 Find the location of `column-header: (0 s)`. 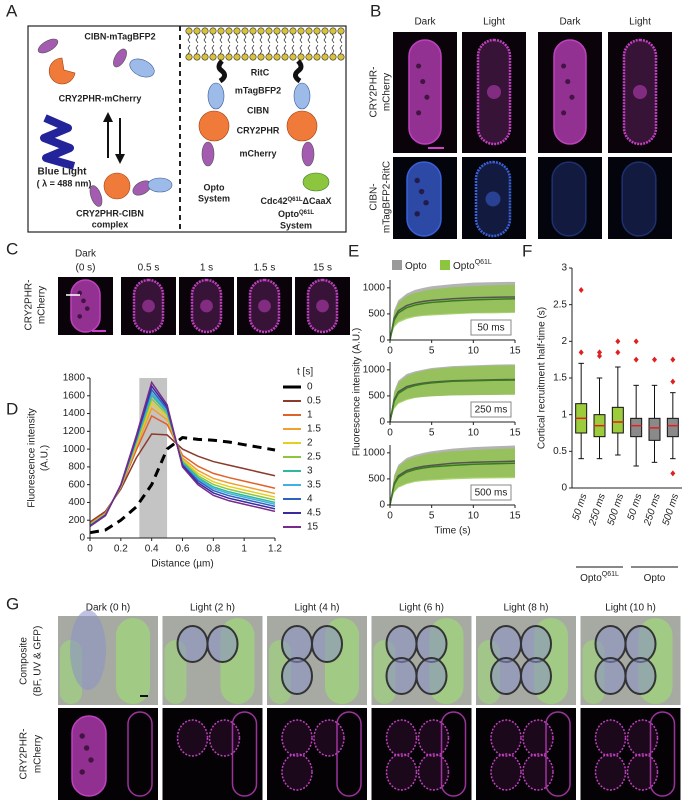

column-header: (0 s) is located at coordinates (86, 268).